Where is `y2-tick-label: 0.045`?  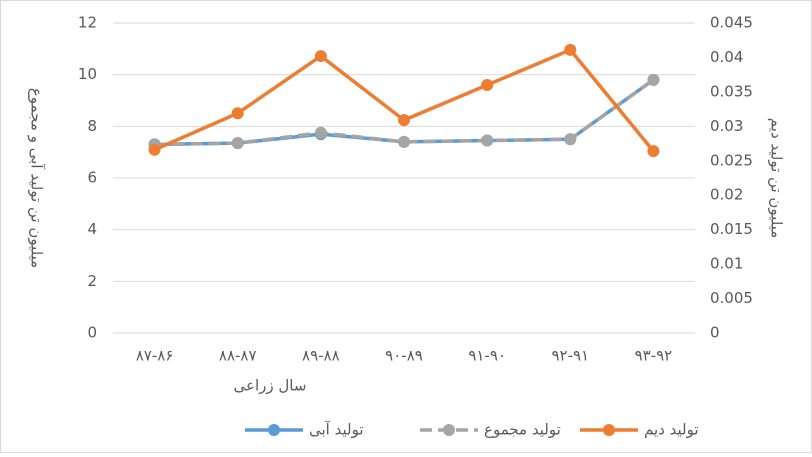 y2-tick-label: 0.045 is located at coordinates (731, 23).